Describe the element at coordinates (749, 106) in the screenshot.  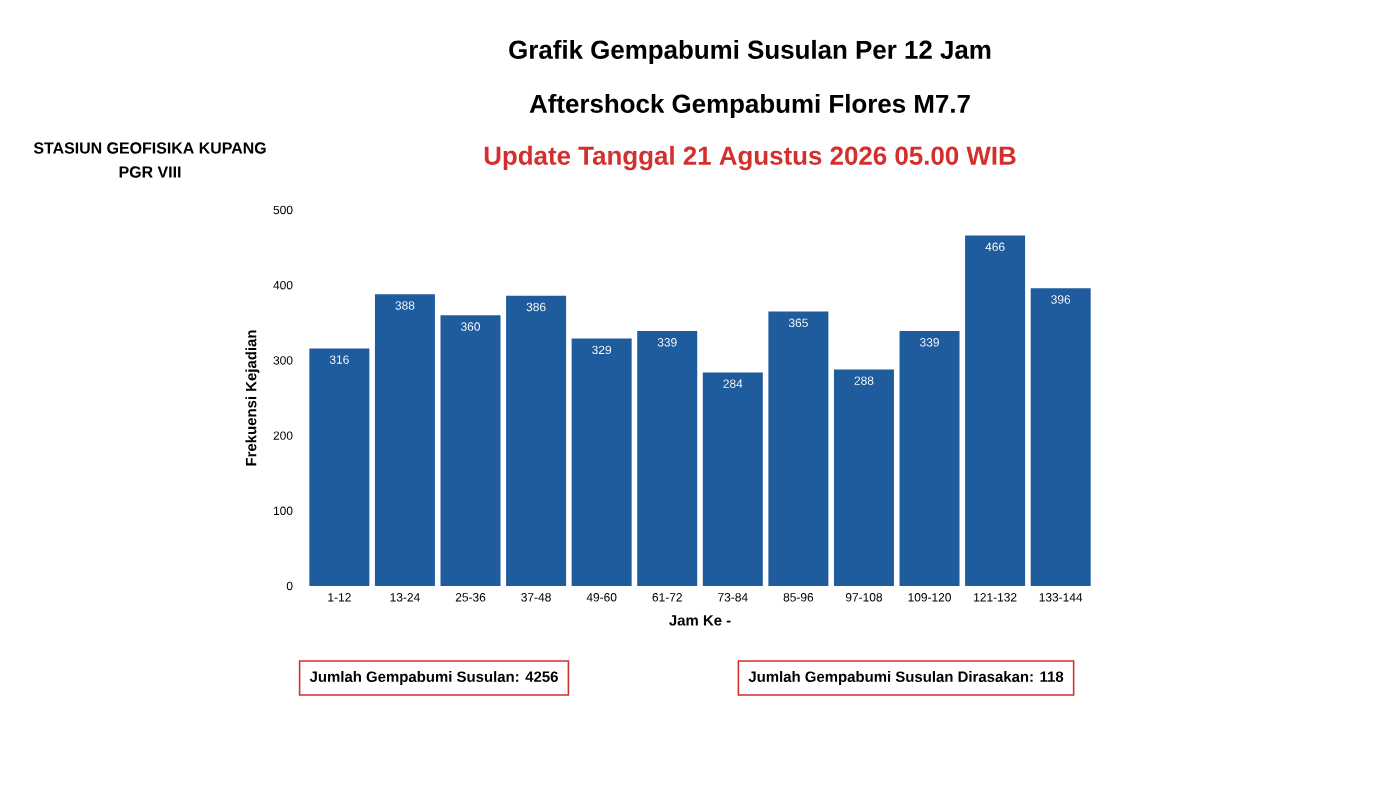
I see `chart-subtitle: Aftershock Gempabumi Flores M7.7` at that location.